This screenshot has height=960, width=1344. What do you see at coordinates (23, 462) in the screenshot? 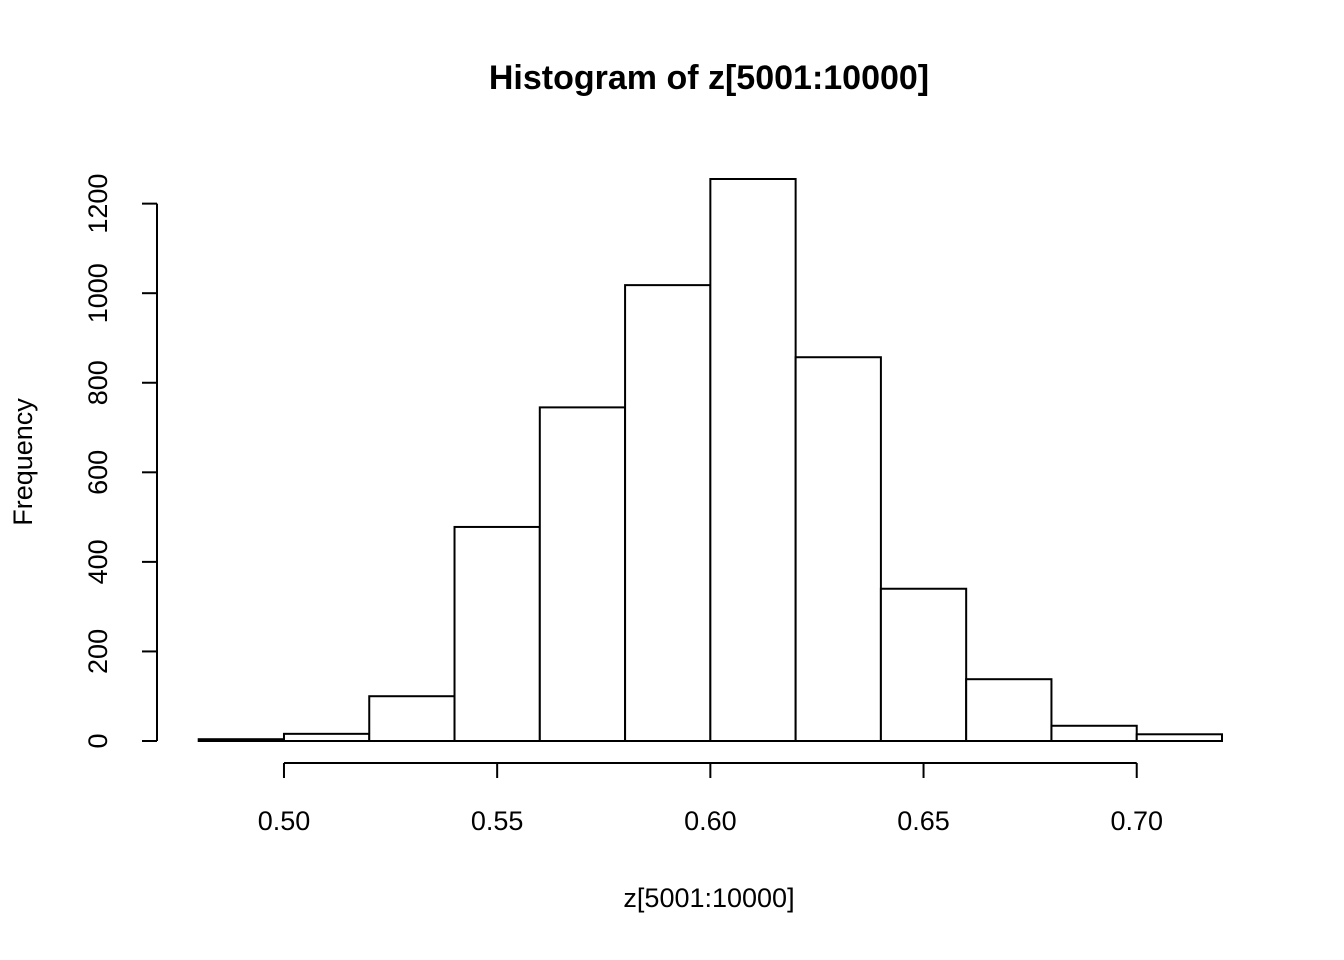
I see `y-axis-label: Frequency` at bounding box center [23, 462].